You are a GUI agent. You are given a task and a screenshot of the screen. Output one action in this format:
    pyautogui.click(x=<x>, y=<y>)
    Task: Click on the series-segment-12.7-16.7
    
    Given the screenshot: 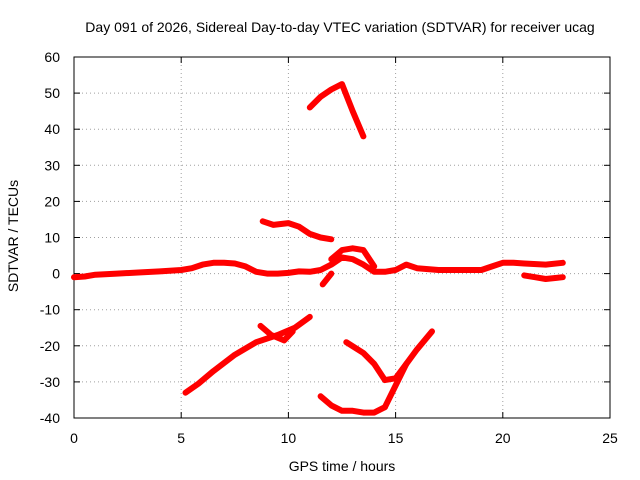 What is the action you would take?
    pyautogui.click(x=389, y=356)
    